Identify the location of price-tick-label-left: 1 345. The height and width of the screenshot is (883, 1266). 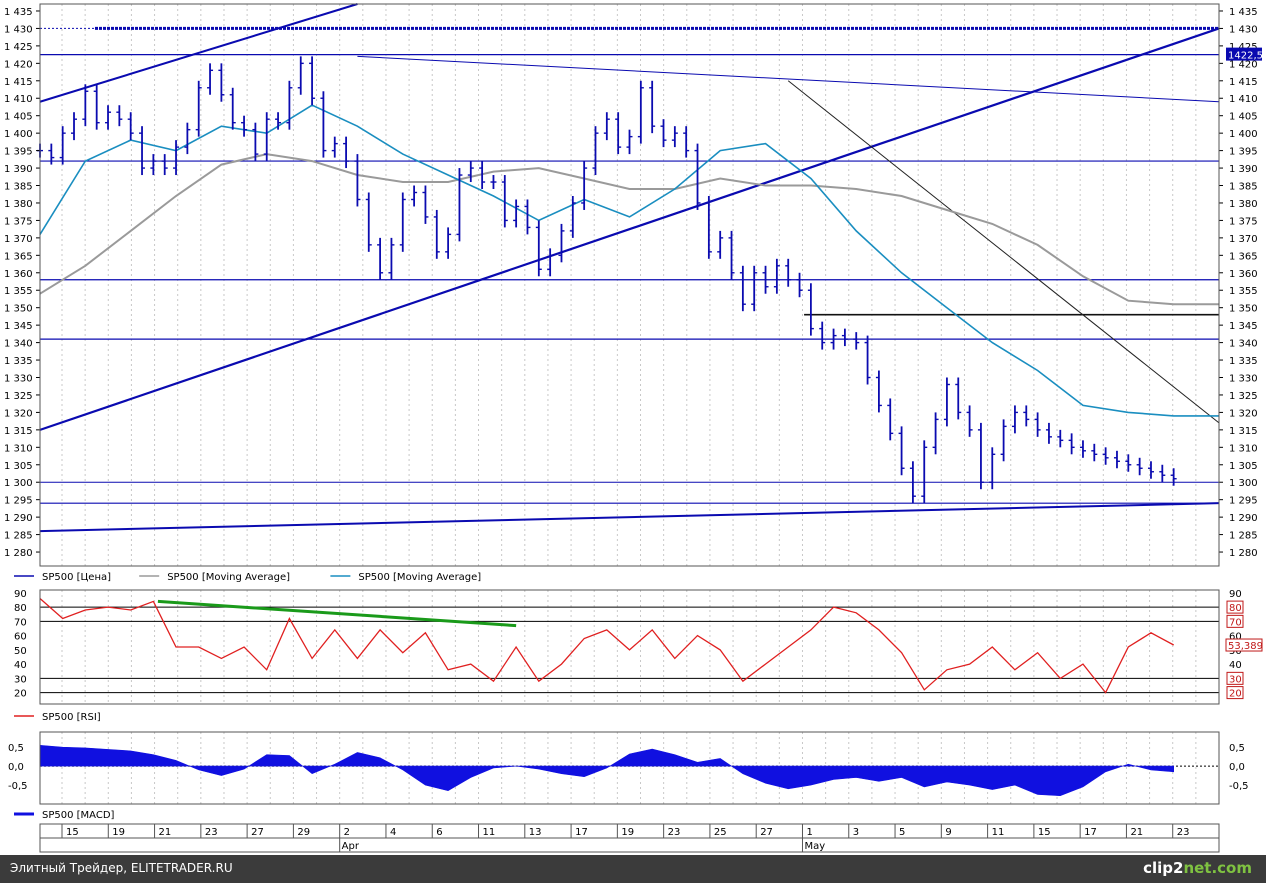
(18, 326).